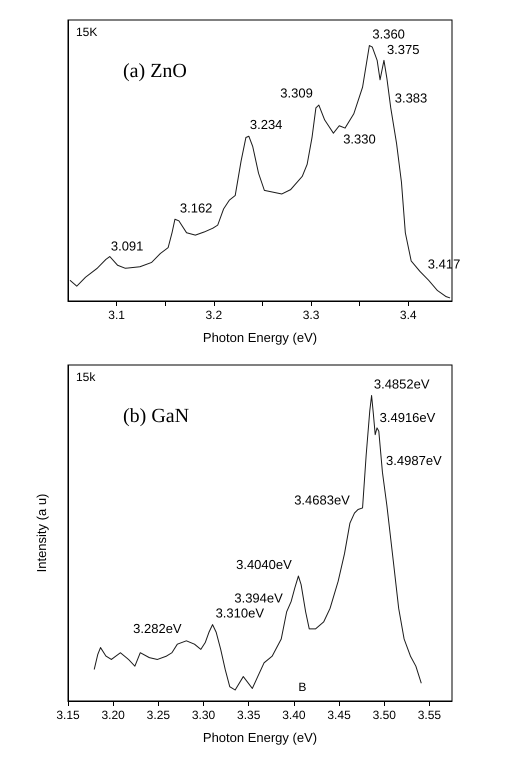  I want to click on annotation: 3.234, so click(266, 124).